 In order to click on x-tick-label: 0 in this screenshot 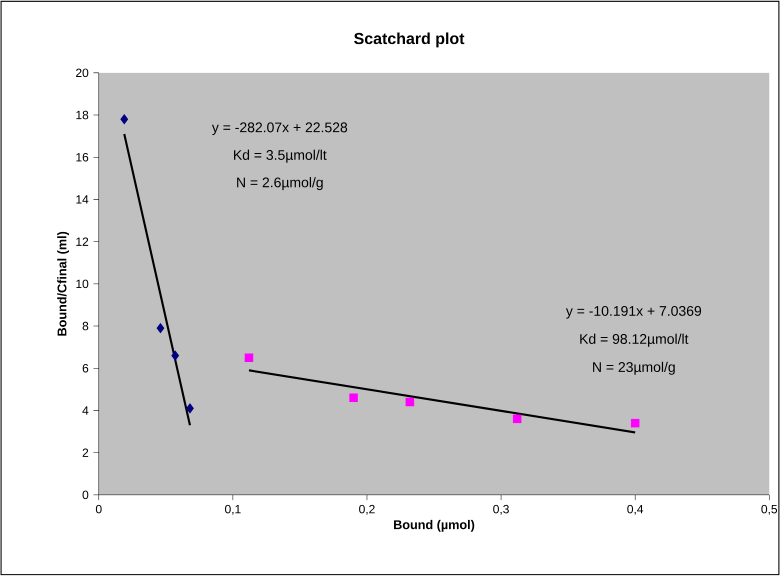, I will do `click(99, 509)`.